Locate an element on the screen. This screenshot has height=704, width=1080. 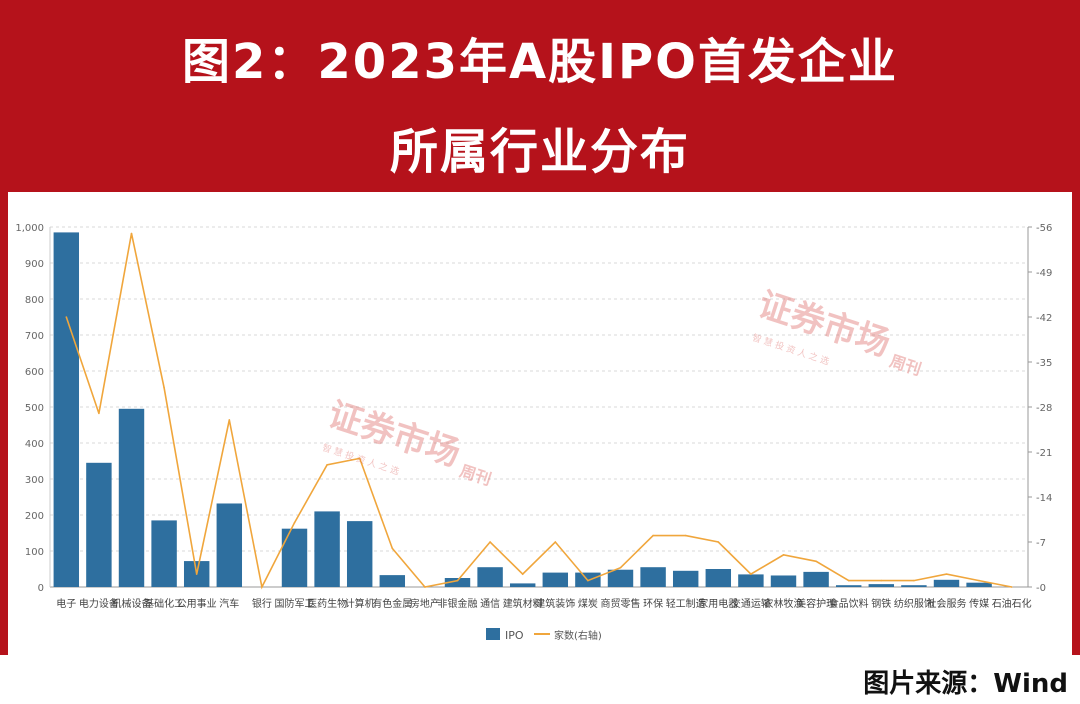
y-left-tick-label: 200 is located at coordinates (34, 516).